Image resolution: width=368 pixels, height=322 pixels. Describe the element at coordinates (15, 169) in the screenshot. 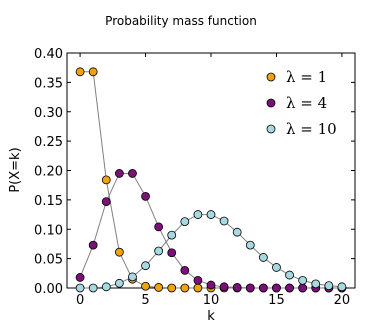

I see `y-axis-label: P(X=k)` at that location.